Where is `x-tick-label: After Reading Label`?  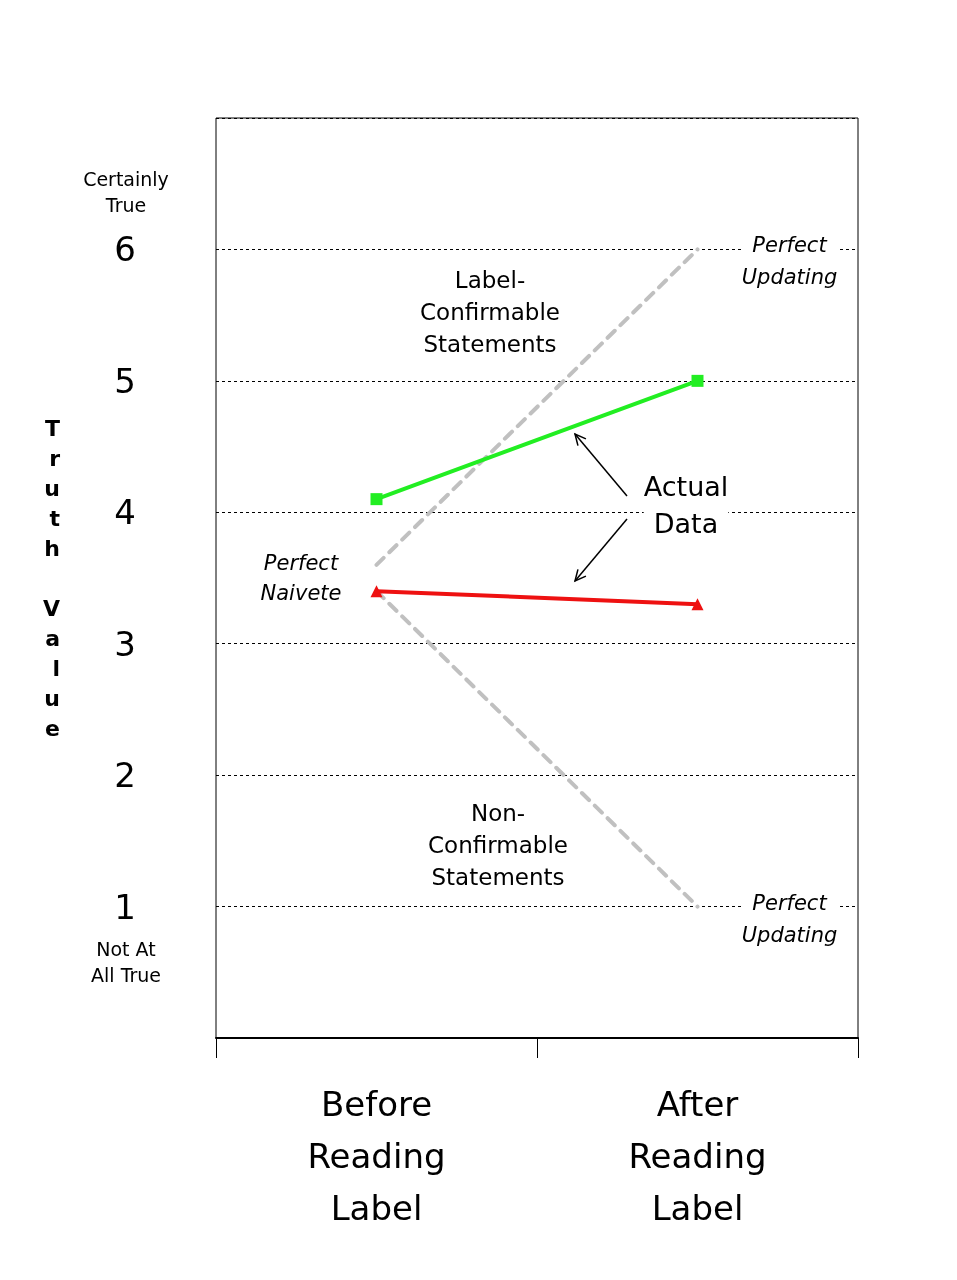
x-tick-label: After Reading Label is located at coordinates (697, 1156).